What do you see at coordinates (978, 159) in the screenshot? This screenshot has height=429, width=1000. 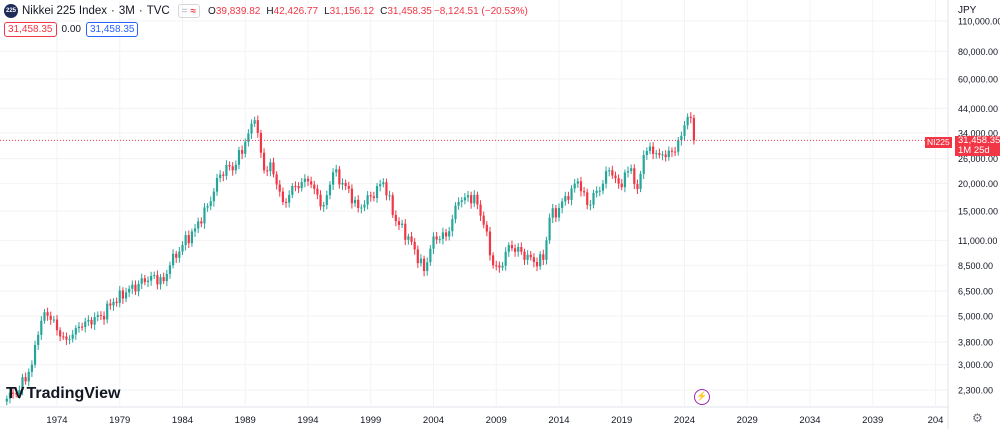 I see `y-tick-label: 26,000.00` at bounding box center [978, 159].